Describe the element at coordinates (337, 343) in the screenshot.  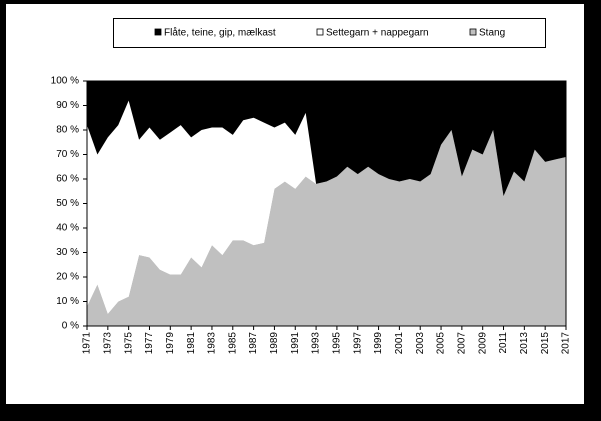
I see `x-tick-label: 1995` at that location.